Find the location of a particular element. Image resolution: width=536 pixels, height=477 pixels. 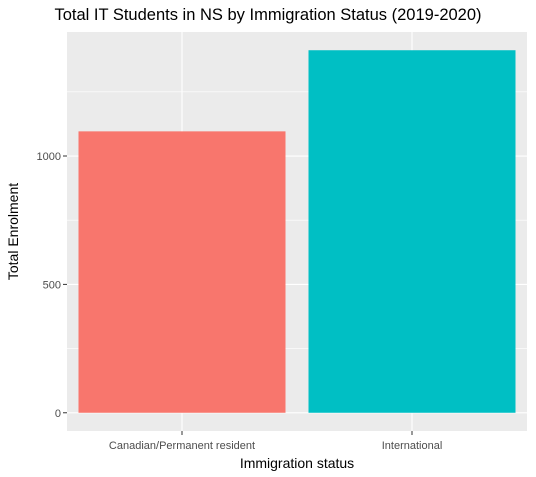

y-tick-label: 500 is located at coordinates (52, 285).